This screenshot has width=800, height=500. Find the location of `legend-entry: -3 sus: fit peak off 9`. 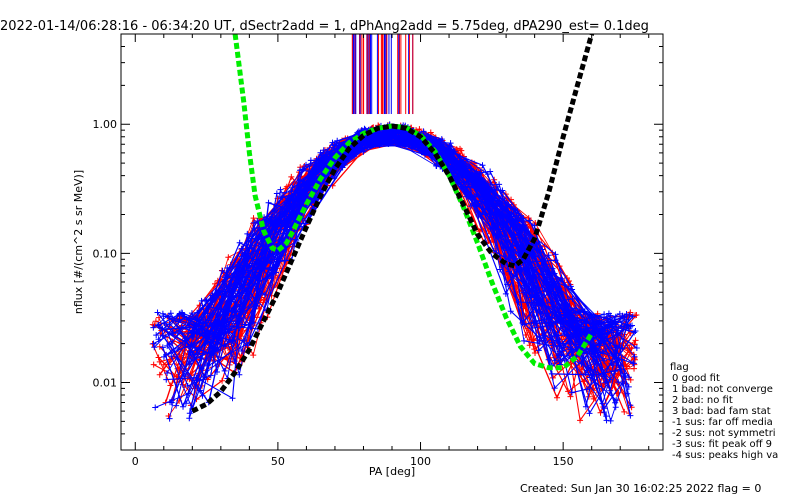

legend-entry: -3 sus: fit peak off 9 is located at coordinates (722, 444).